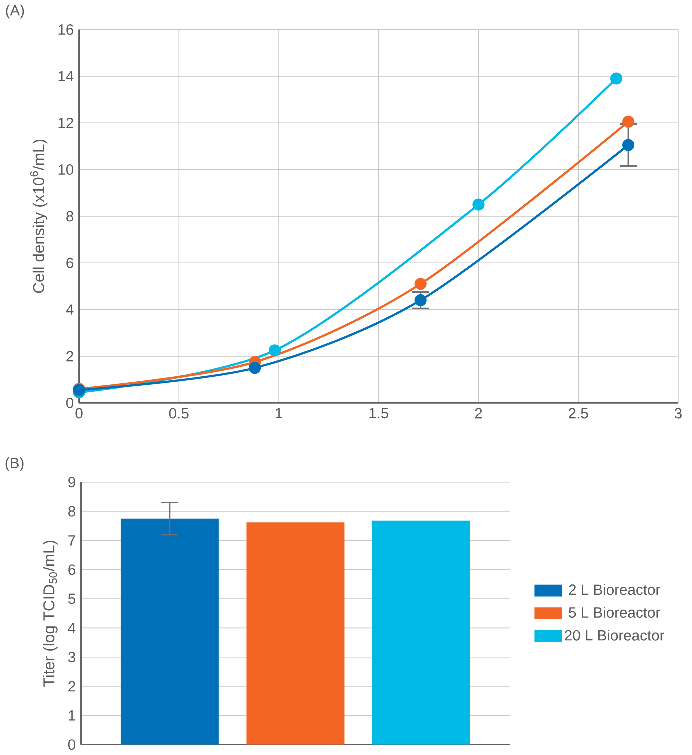 The width and height of the screenshot is (692, 755). Describe the element at coordinates (72, 482) in the screenshot. I see `y-tick-label: 9` at that location.